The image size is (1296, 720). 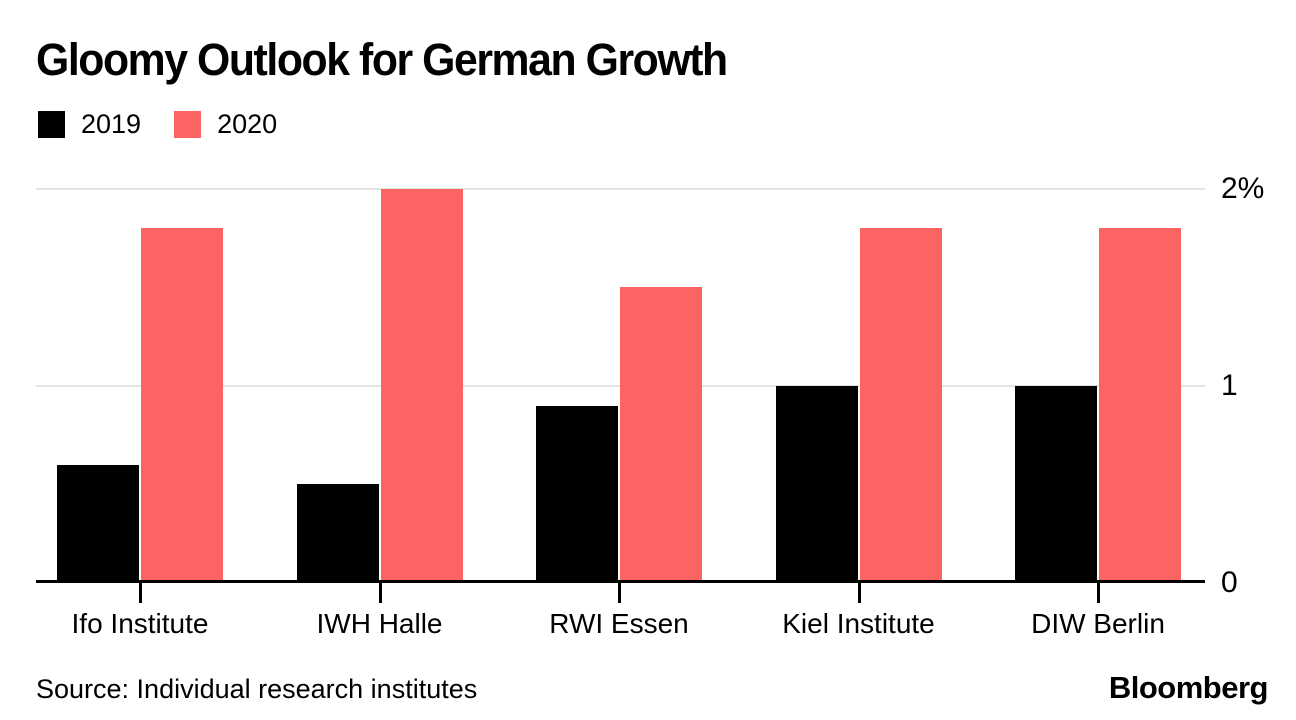 I want to click on bar-2020-kiel-institute, so click(x=900, y=405).